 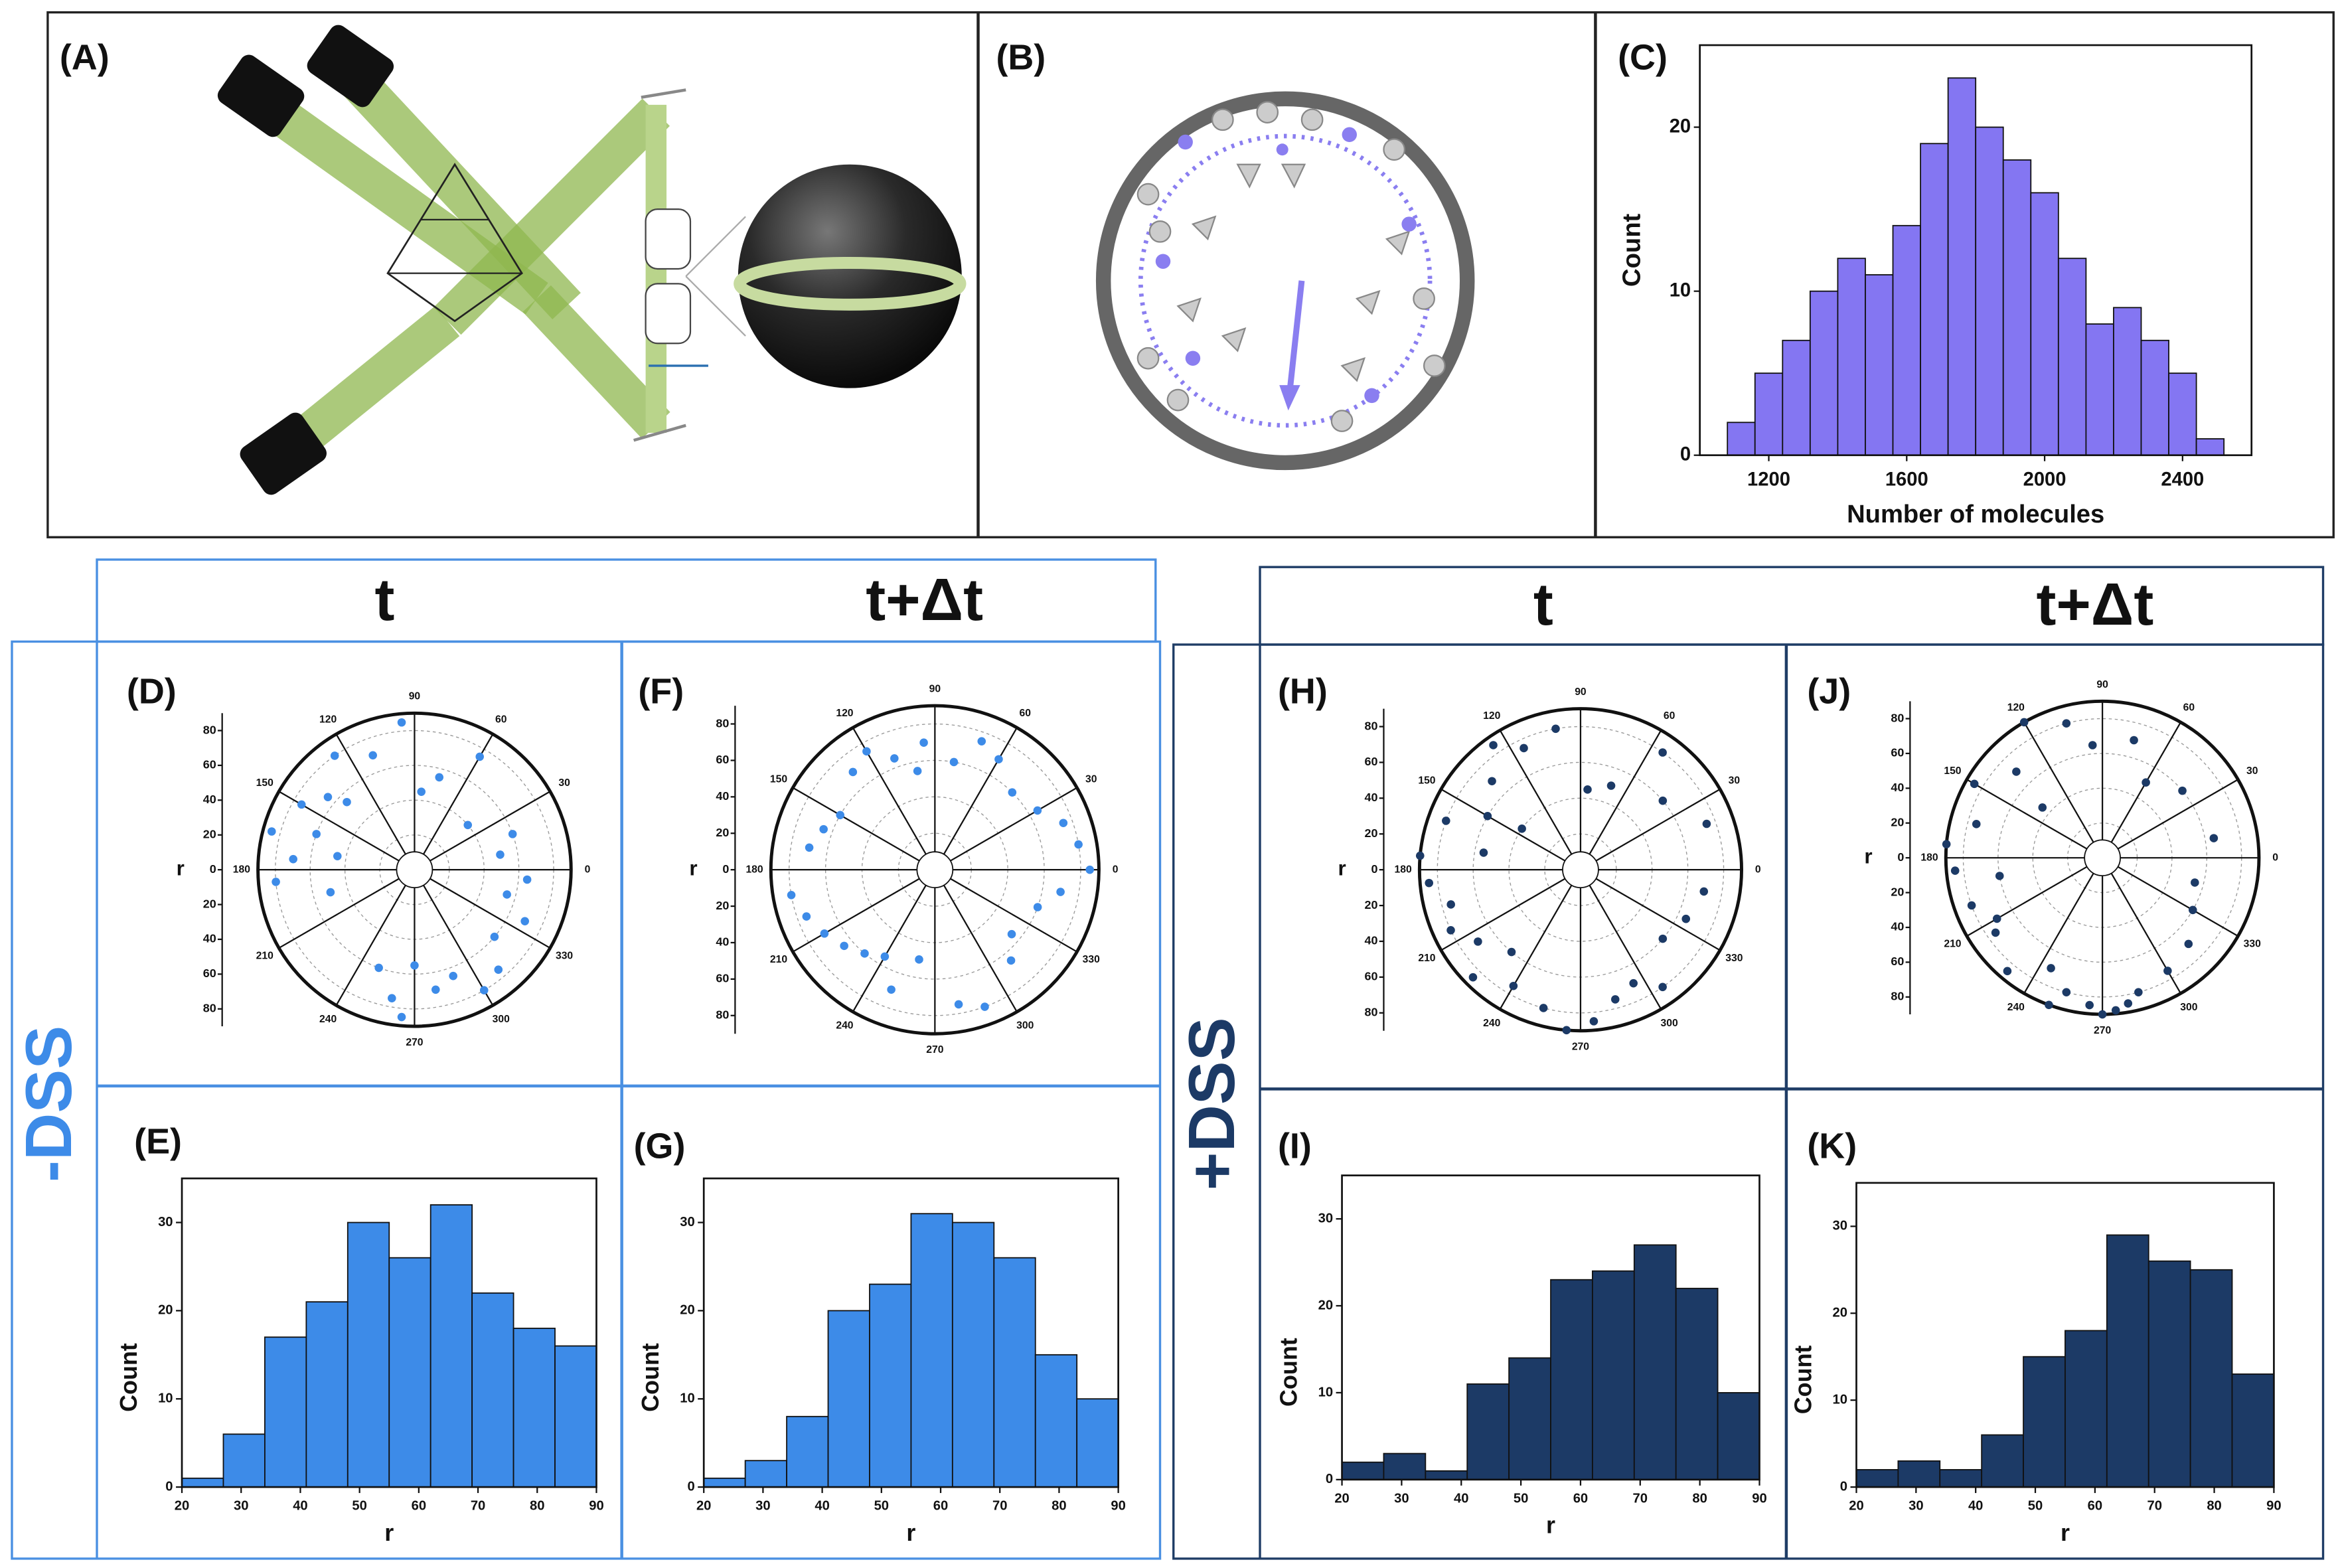 What do you see at coordinates (1581, 692) in the screenshot?
I see `theta-tick-label: 90` at bounding box center [1581, 692].